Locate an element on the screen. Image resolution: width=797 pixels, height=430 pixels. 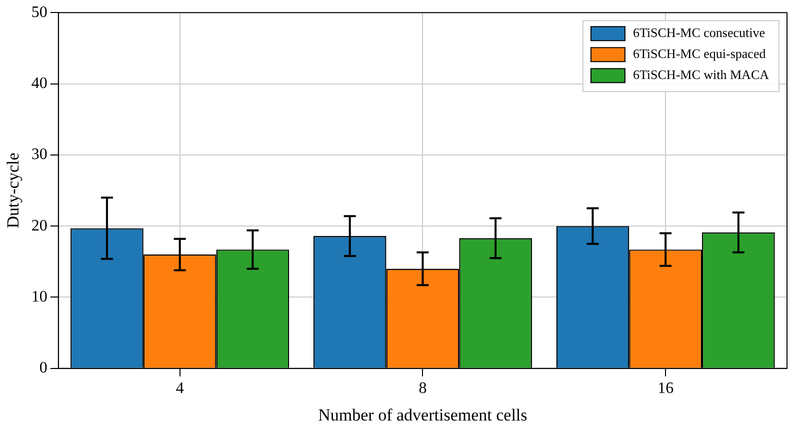
y-tick-label: 10 is located at coordinates (39, 297).